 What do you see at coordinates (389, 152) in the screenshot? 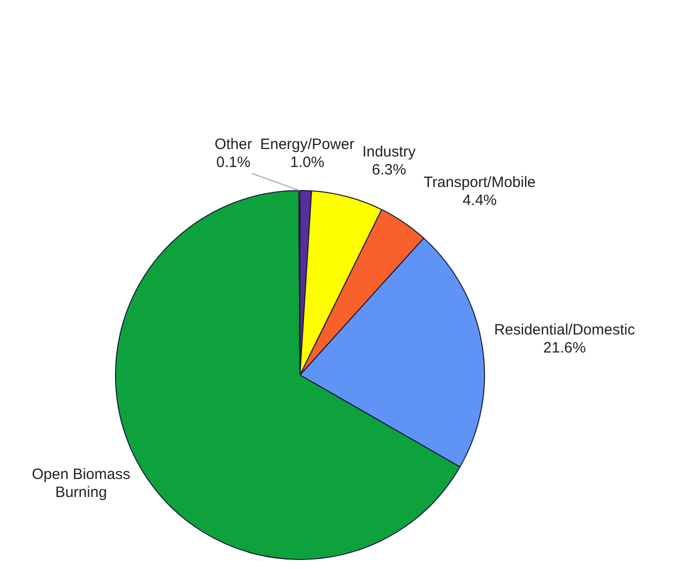
I see `slice-label: Industry` at bounding box center [389, 152].